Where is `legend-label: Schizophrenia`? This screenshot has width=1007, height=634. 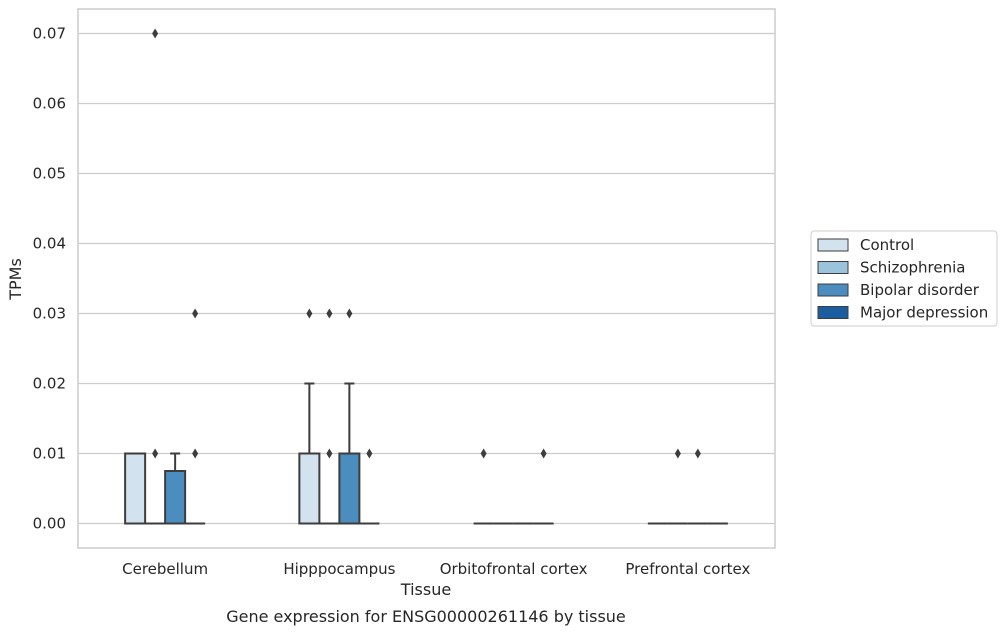
legend-label: Schizophrenia is located at coordinates (912, 268).